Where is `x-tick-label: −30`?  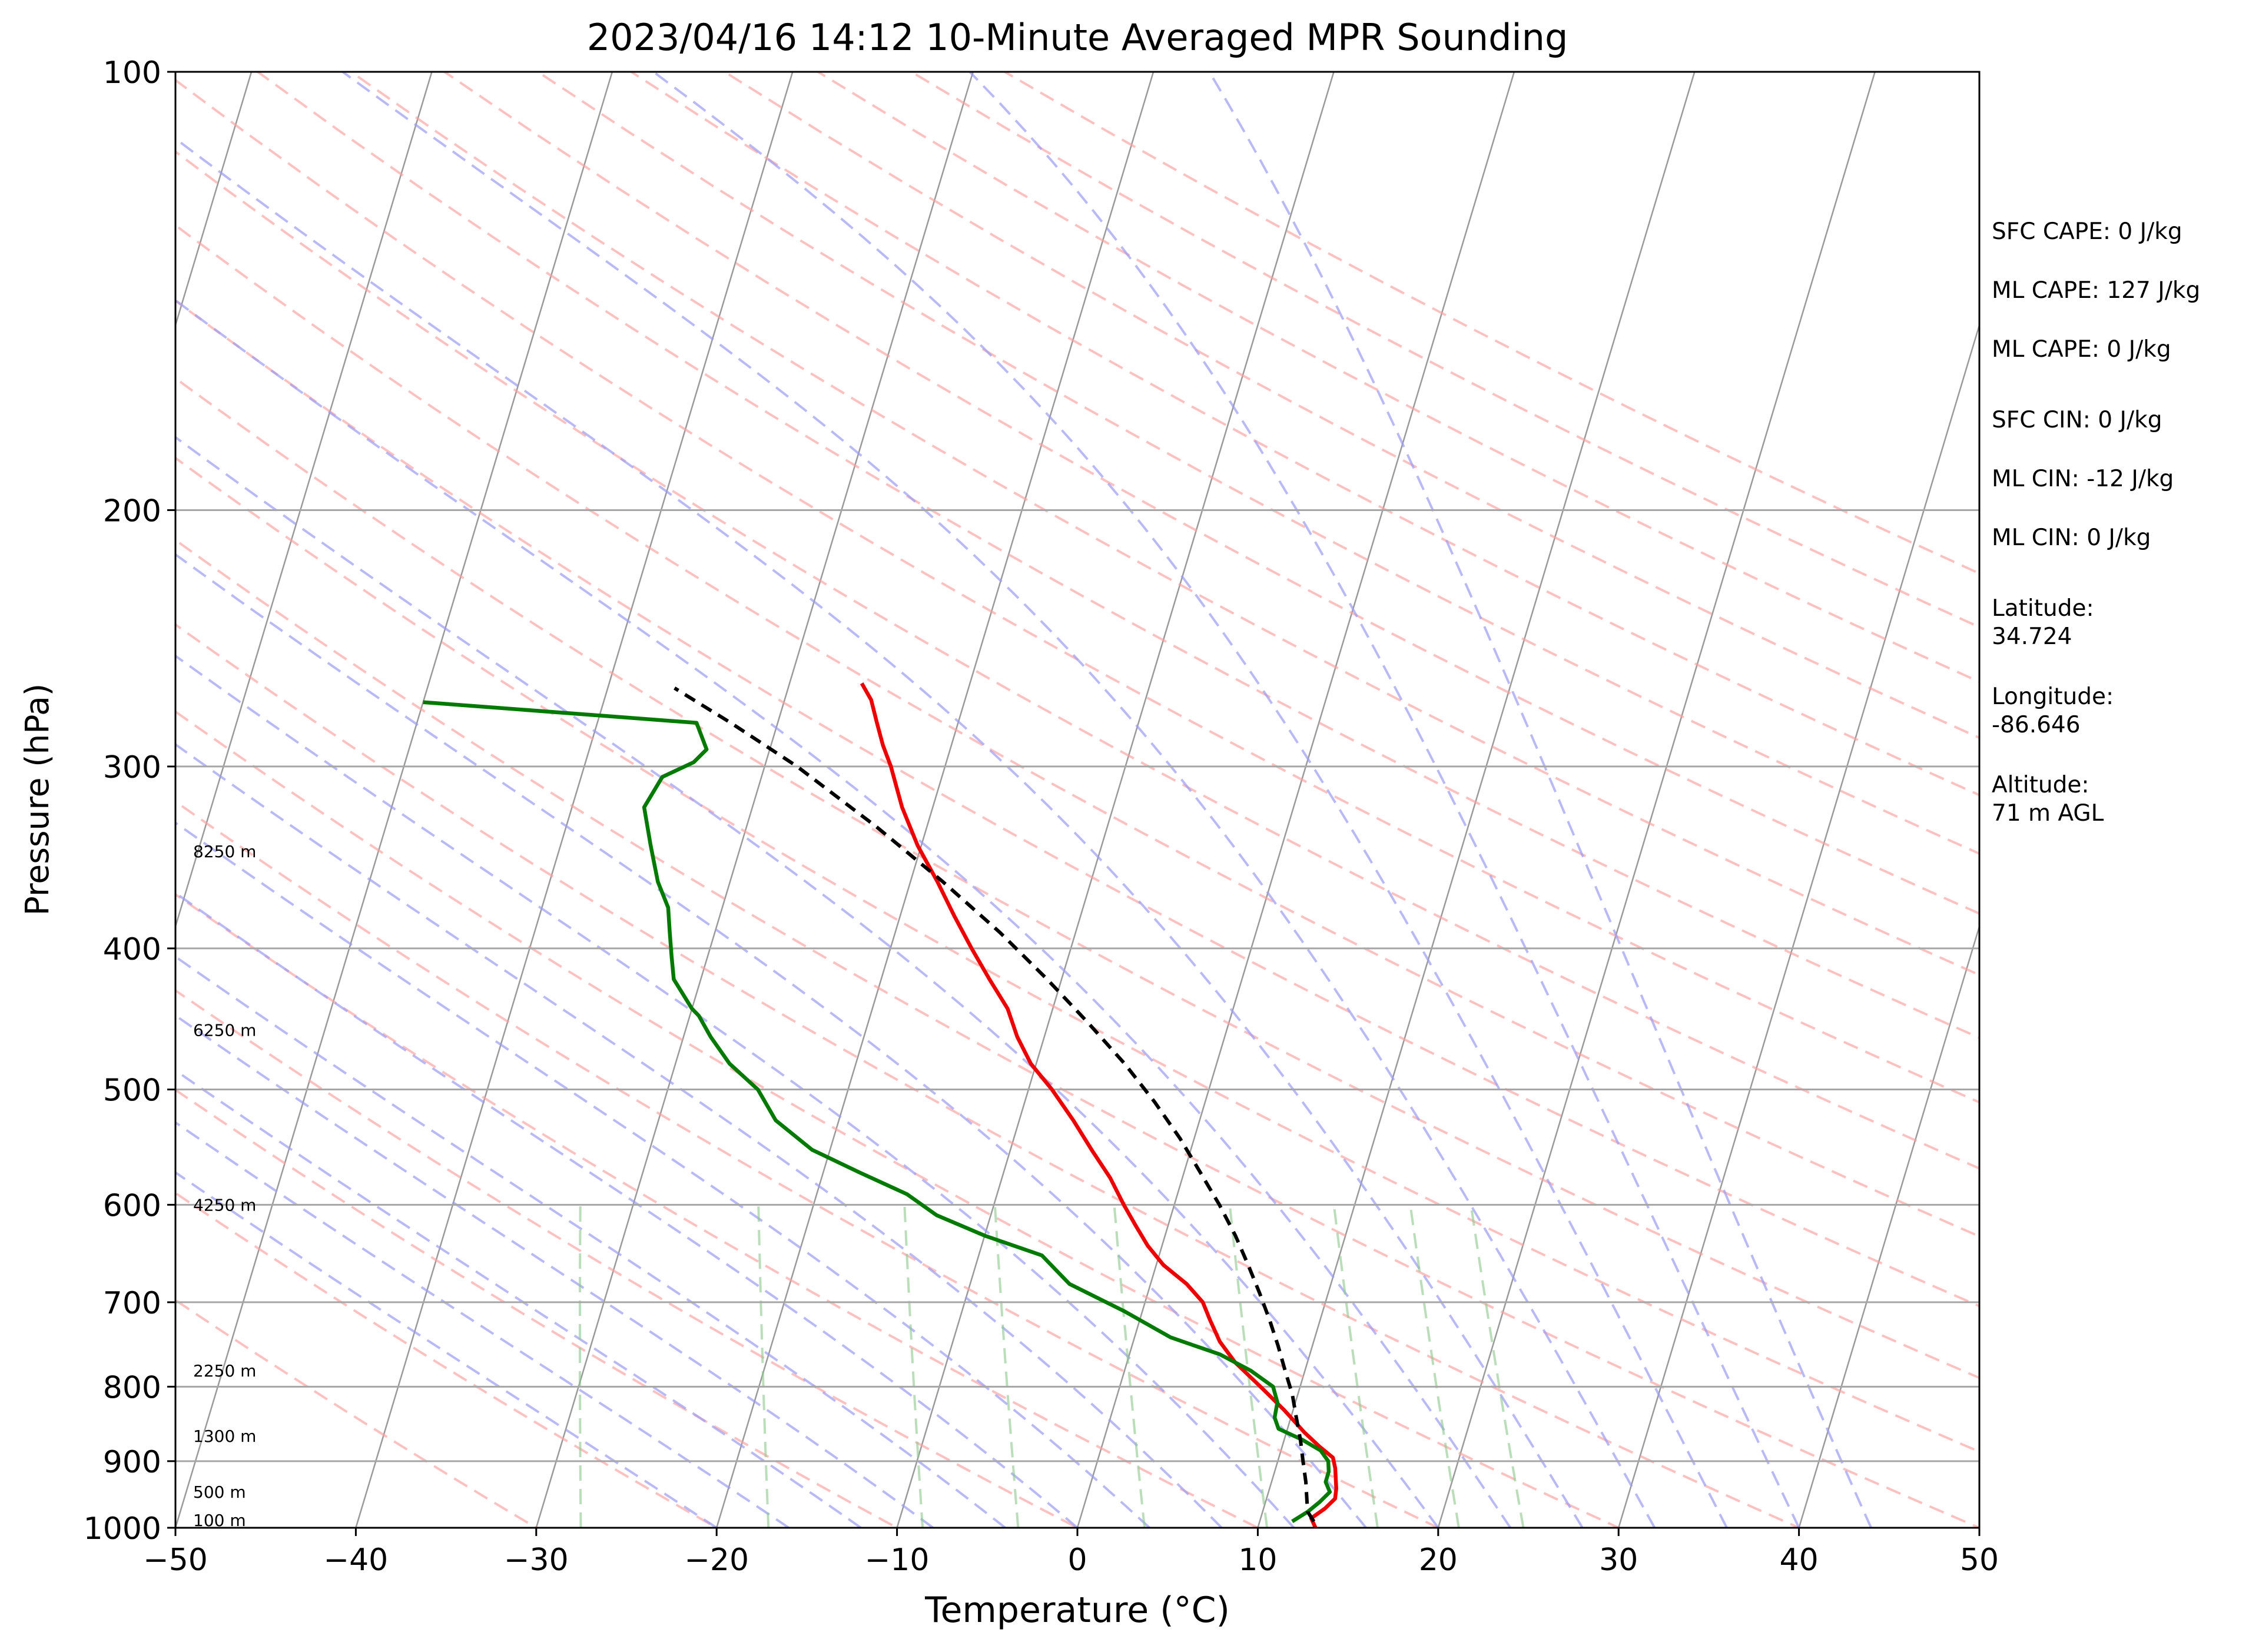 x-tick-label: −30 is located at coordinates (536, 1560).